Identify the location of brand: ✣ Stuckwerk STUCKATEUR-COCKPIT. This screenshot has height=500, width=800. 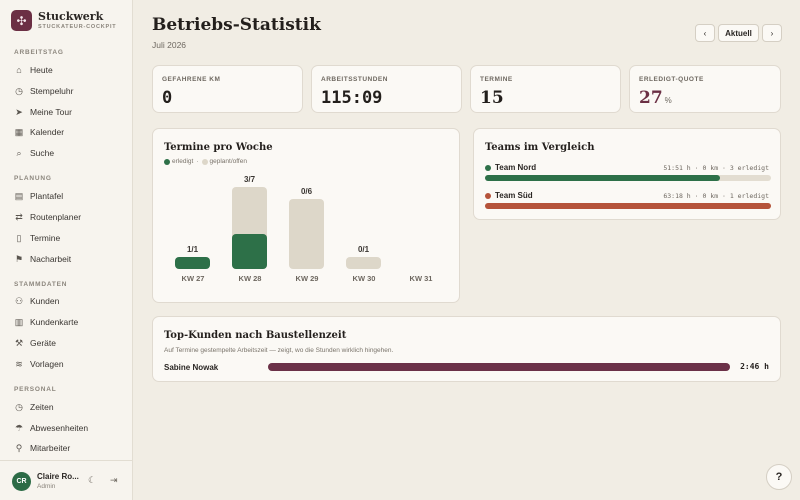
(63, 20).